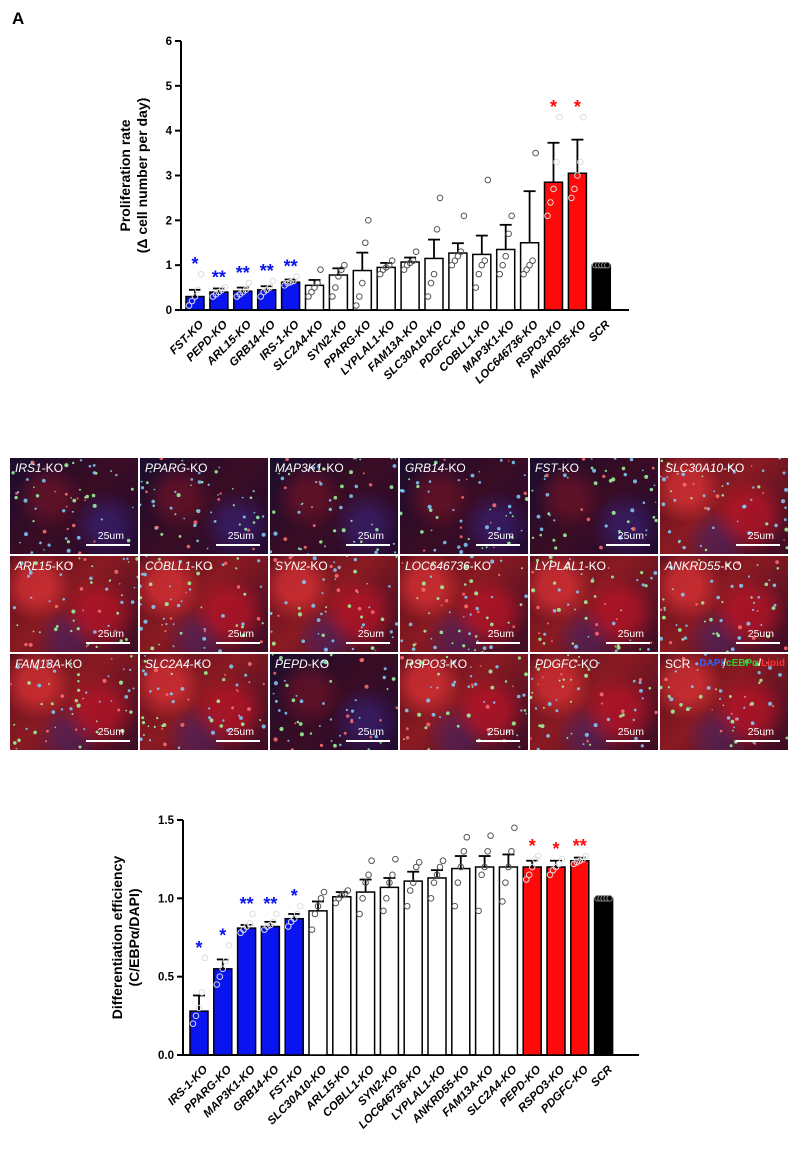  Describe the element at coordinates (18, 18) in the screenshot. I see `panel-letter-a: A` at that location.